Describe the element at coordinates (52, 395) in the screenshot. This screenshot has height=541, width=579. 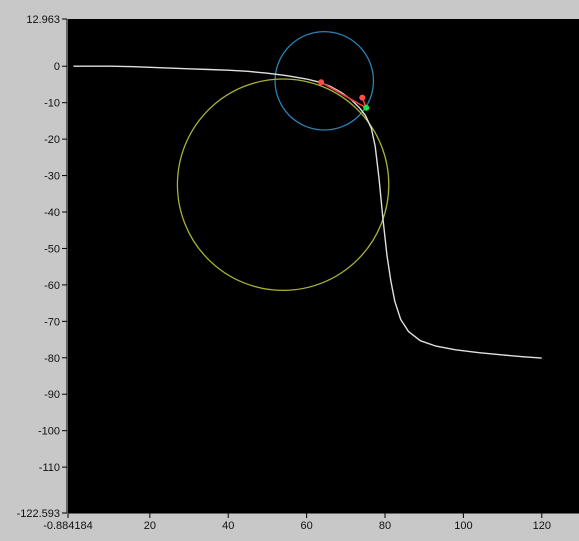
I see `y-tick-label: -90` at that location.